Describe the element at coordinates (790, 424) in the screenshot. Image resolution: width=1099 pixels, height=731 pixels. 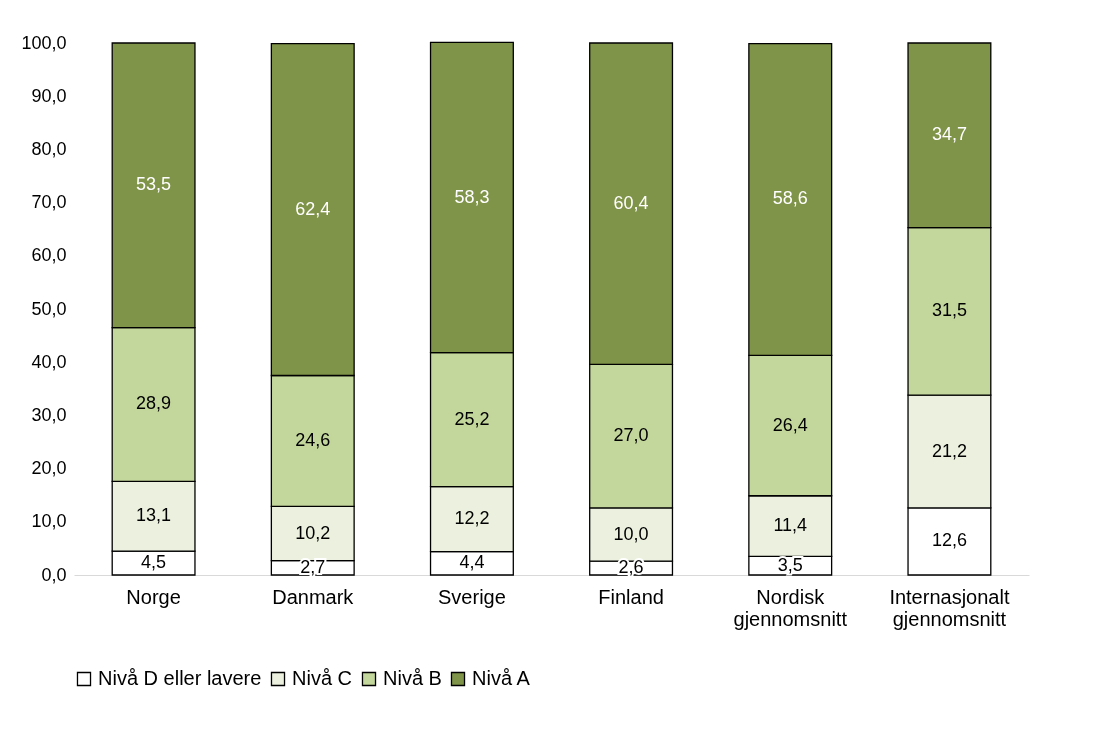
I see `data-label: 26,4` at that location.